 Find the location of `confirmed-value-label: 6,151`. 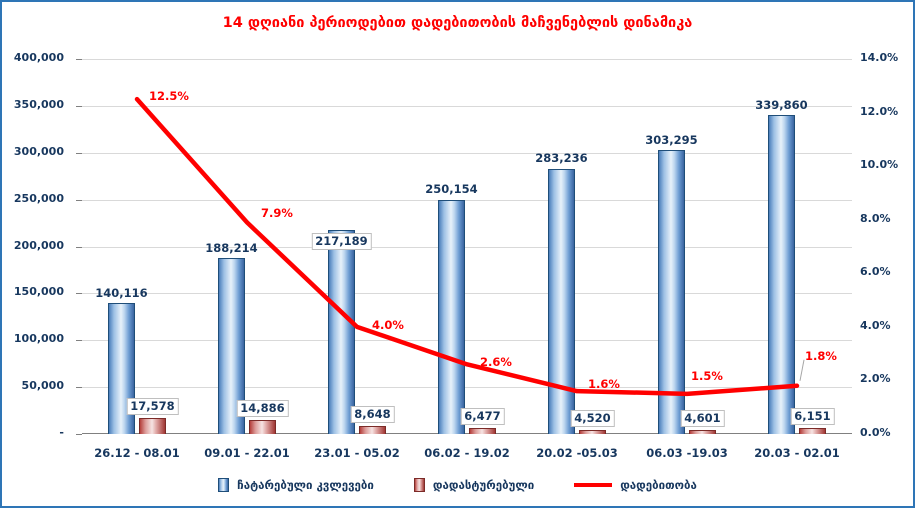

confirmed-value-label: 6,151 is located at coordinates (812, 417).